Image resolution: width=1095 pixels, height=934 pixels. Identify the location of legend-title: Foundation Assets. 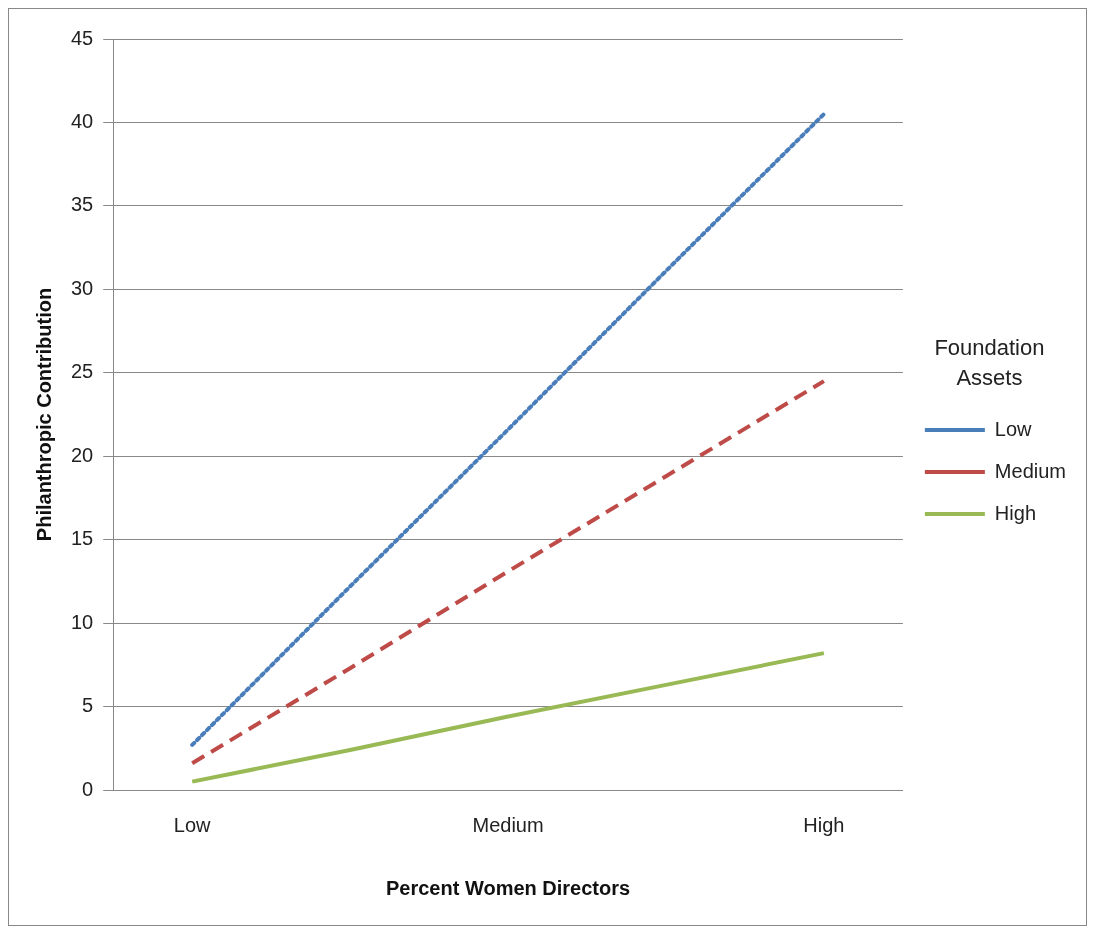
(989, 363).